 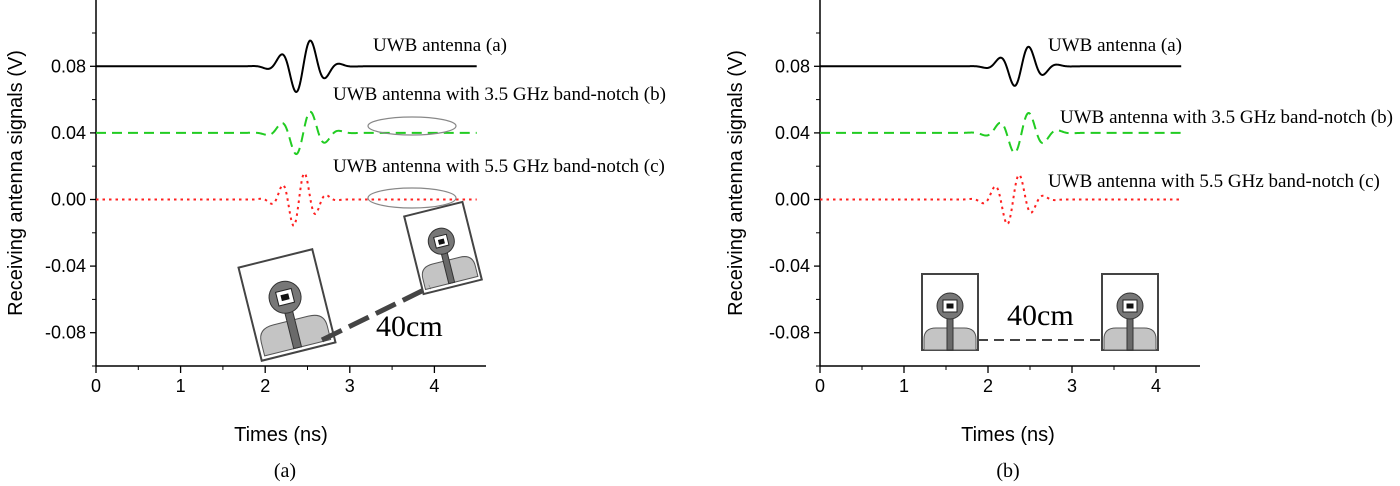 What do you see at coordinates (1130, 312) in the screenshot?
I see `antenna-right-b` at bounding box center [1130, 312].